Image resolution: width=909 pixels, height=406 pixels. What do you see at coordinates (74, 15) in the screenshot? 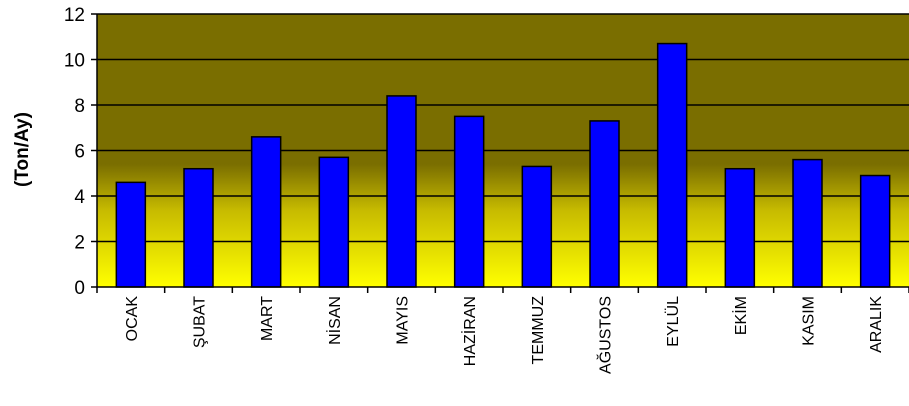
I see `y-tick-label: 12` at bounding box center [74, 15].